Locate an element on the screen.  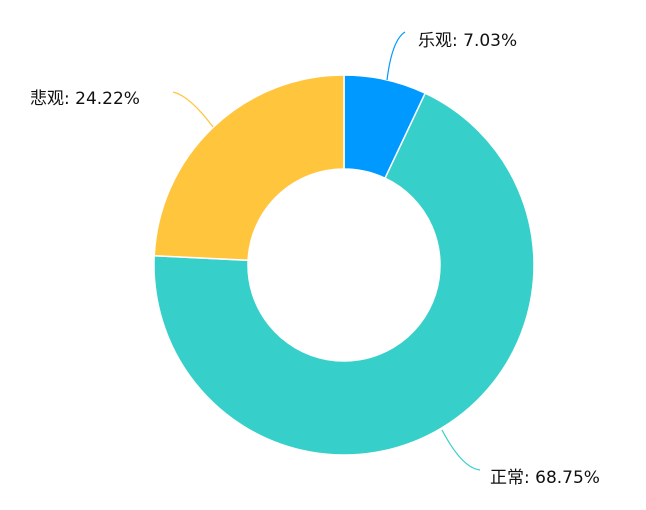
leader-line-乐观 is located at coordinates (396, 56).